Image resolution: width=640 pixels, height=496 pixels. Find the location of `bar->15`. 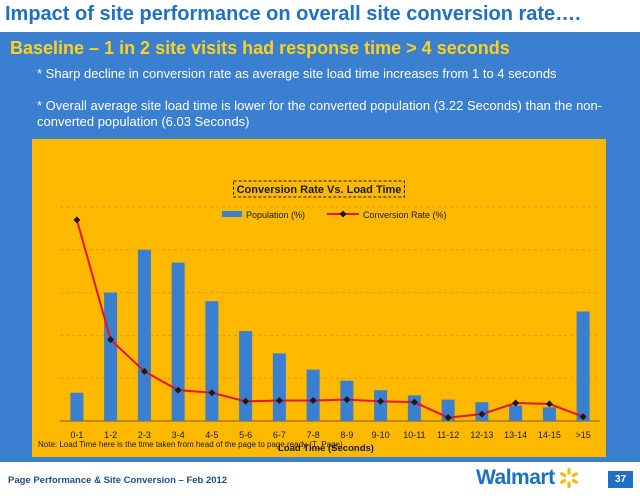

bar->15 is located at coordinates (583, 366).